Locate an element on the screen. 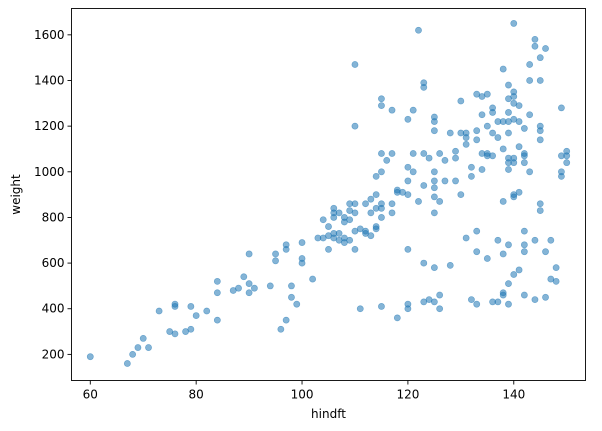  x-tick-label: 80 is located at coordinates (196, 395).